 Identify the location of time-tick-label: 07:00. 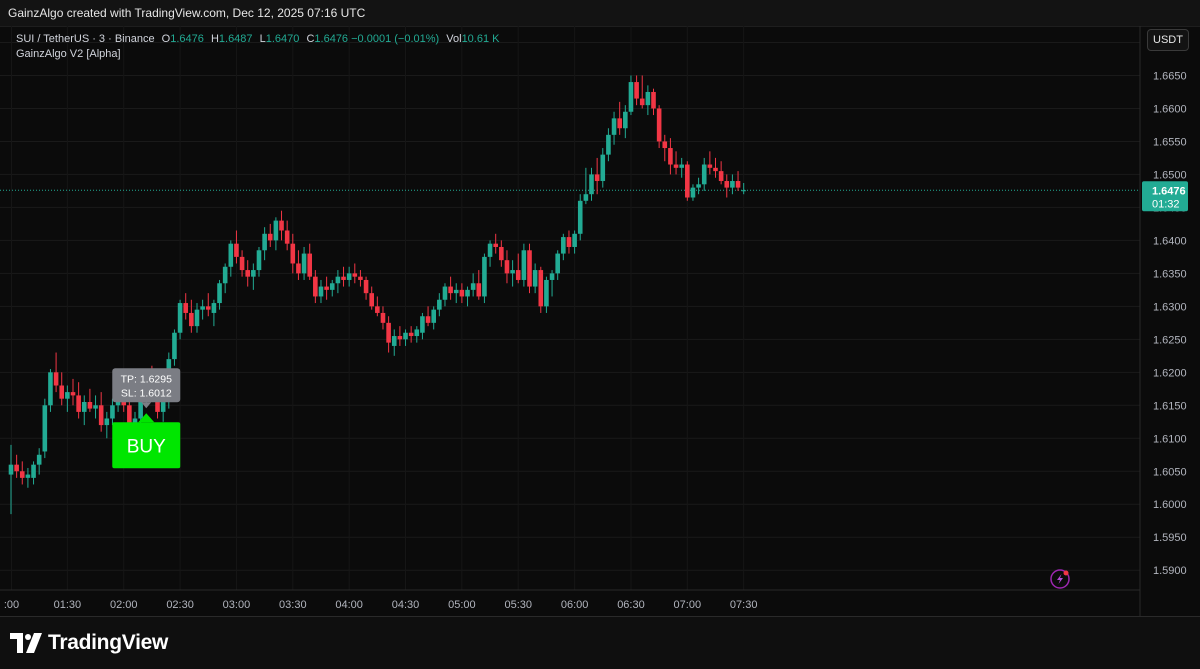
(688, 605).